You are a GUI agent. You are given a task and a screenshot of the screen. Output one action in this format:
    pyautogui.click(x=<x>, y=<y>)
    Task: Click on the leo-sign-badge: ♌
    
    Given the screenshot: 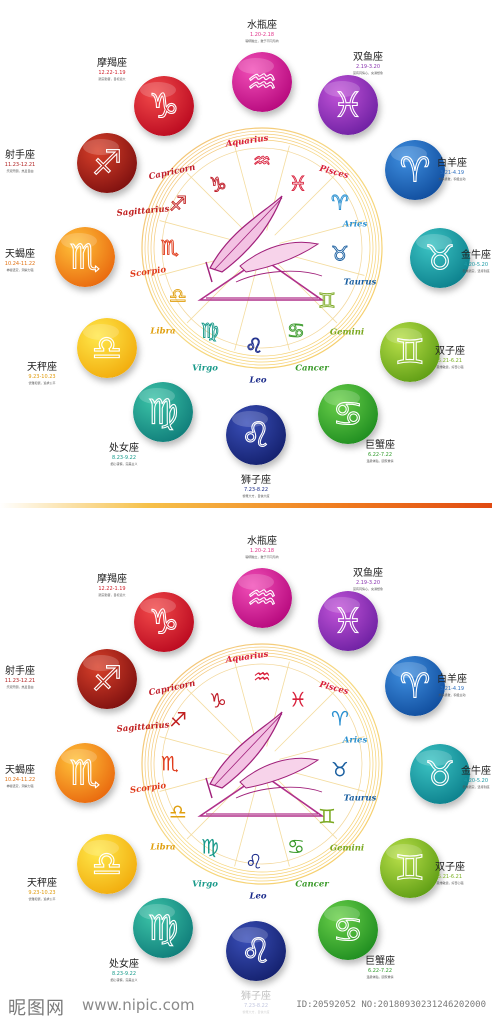 What is the action you would take?
    pyautogui.click(x=256, y=435)
    